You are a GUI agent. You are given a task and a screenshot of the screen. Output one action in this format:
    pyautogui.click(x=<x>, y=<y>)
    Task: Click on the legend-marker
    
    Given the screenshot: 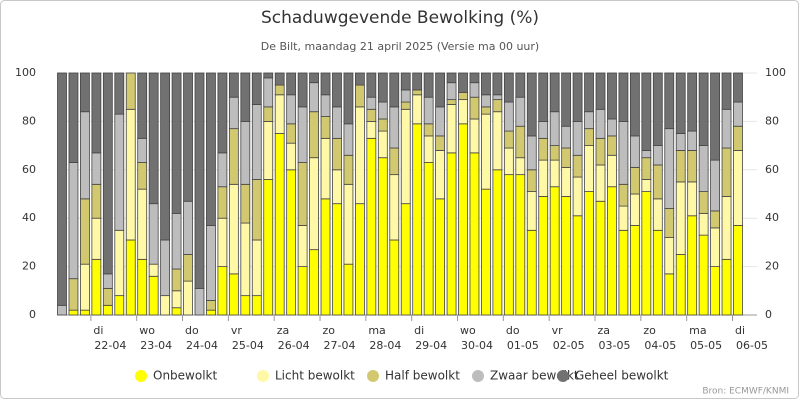 What is the action you would take?
    pyautogui.click(x=373, y=376)
    